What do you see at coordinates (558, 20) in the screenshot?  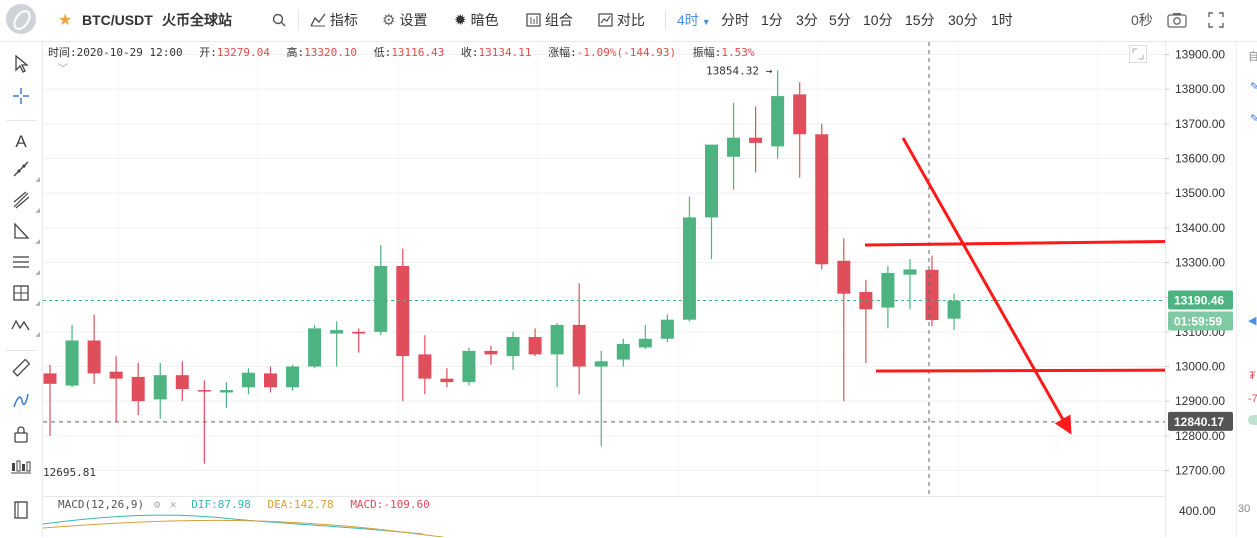 I see `combo-label: 组合` at bounding box center [558, 20].